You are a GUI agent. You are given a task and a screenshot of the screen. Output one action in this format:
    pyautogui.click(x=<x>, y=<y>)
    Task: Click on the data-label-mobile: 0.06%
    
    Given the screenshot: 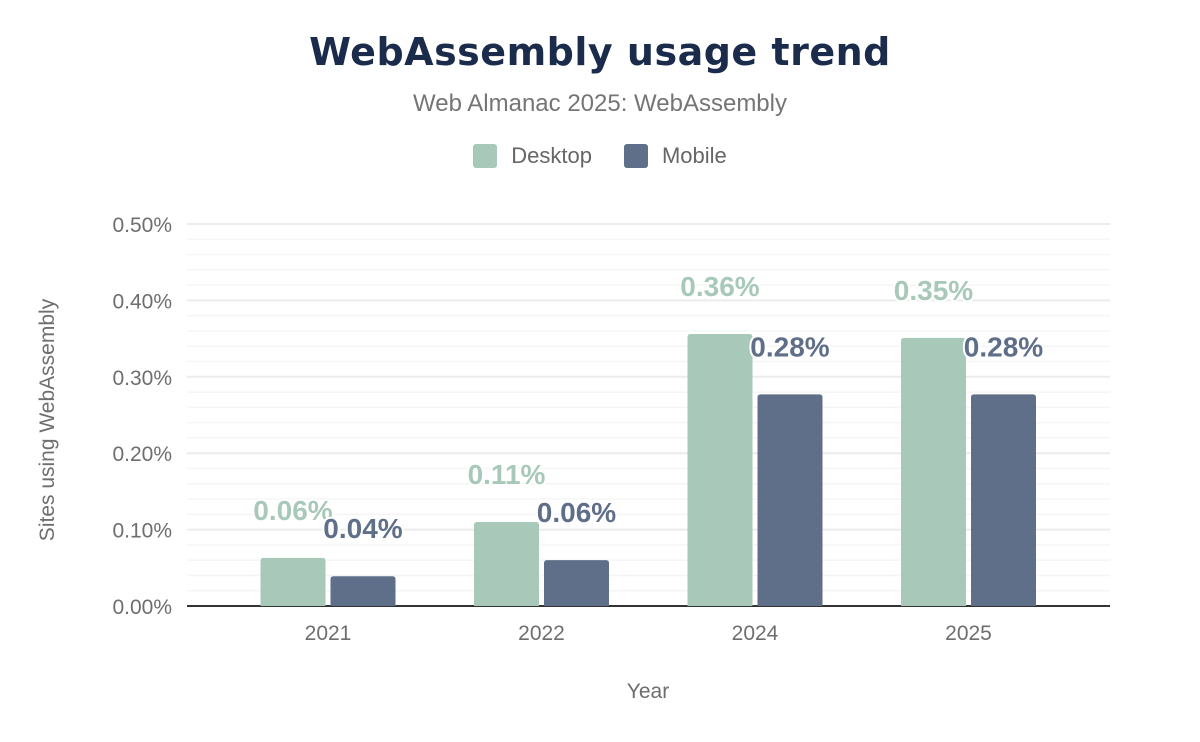 What is the action you would take?
    pyautogui.click(x=576, y=512)
    